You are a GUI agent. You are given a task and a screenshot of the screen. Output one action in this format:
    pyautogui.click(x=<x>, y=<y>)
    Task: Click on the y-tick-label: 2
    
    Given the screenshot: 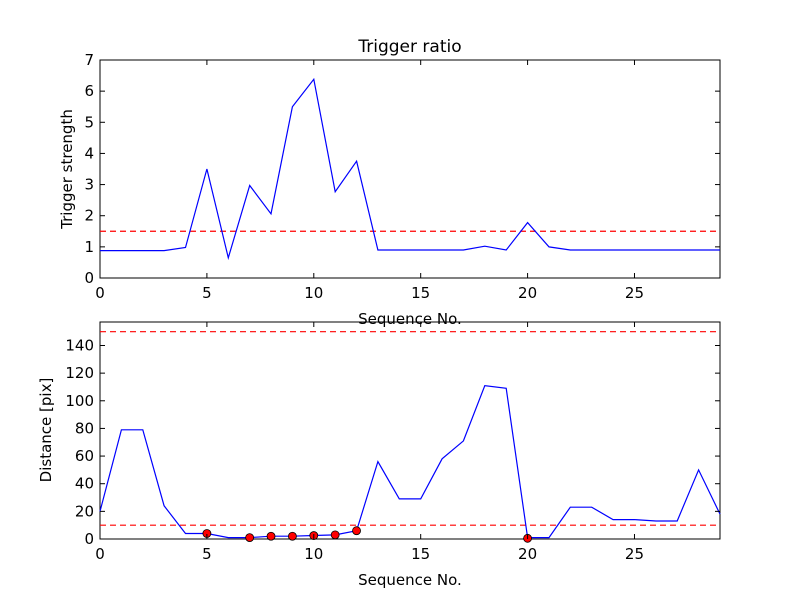 What is the action you would take?
    pyautogui.click(x=89, y=216)
    